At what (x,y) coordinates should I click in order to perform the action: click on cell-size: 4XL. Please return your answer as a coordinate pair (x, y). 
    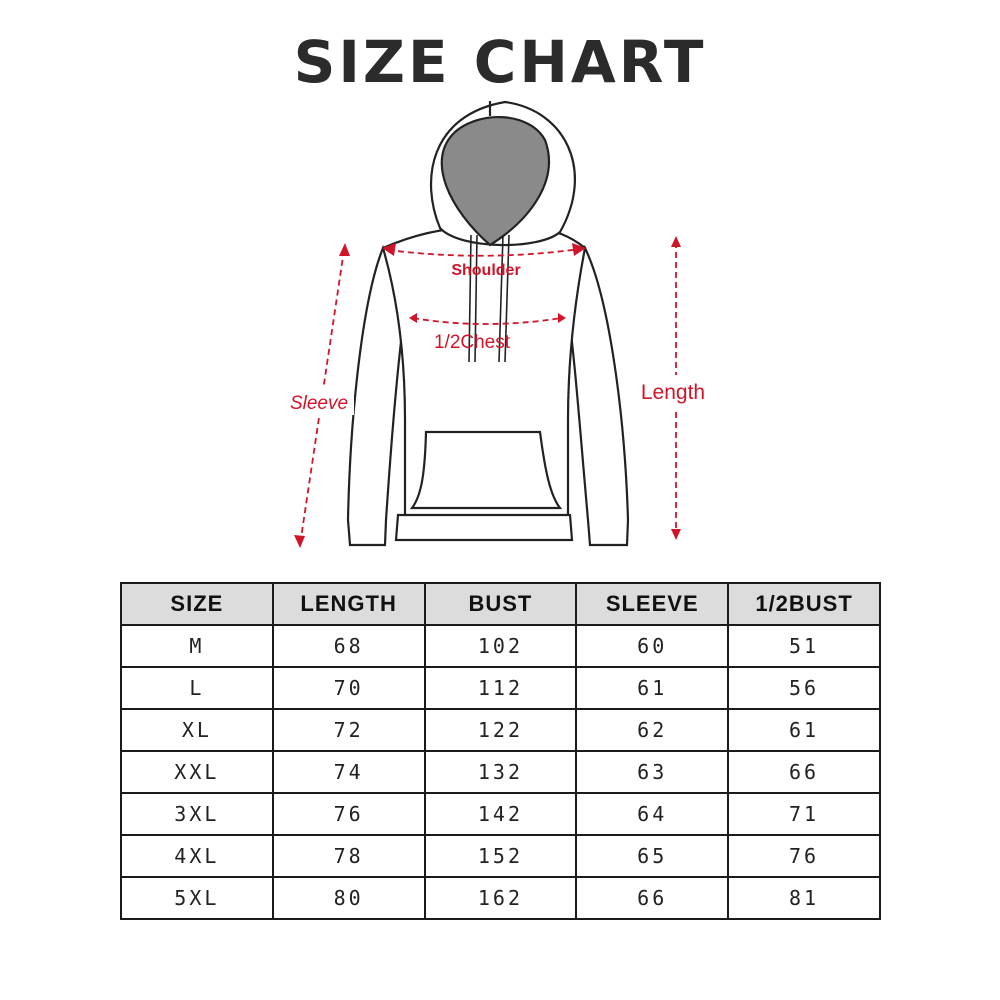
    Looking at the image, I should click on (197, 856).